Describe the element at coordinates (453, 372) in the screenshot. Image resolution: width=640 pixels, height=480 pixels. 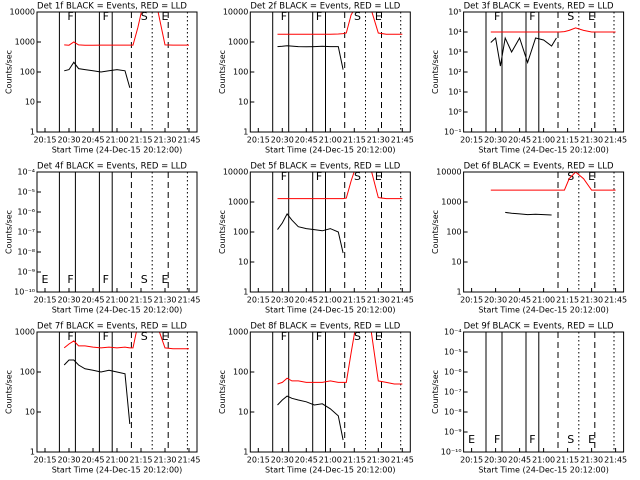
I see `y-tick-label: 10⁻⁶` at that location.